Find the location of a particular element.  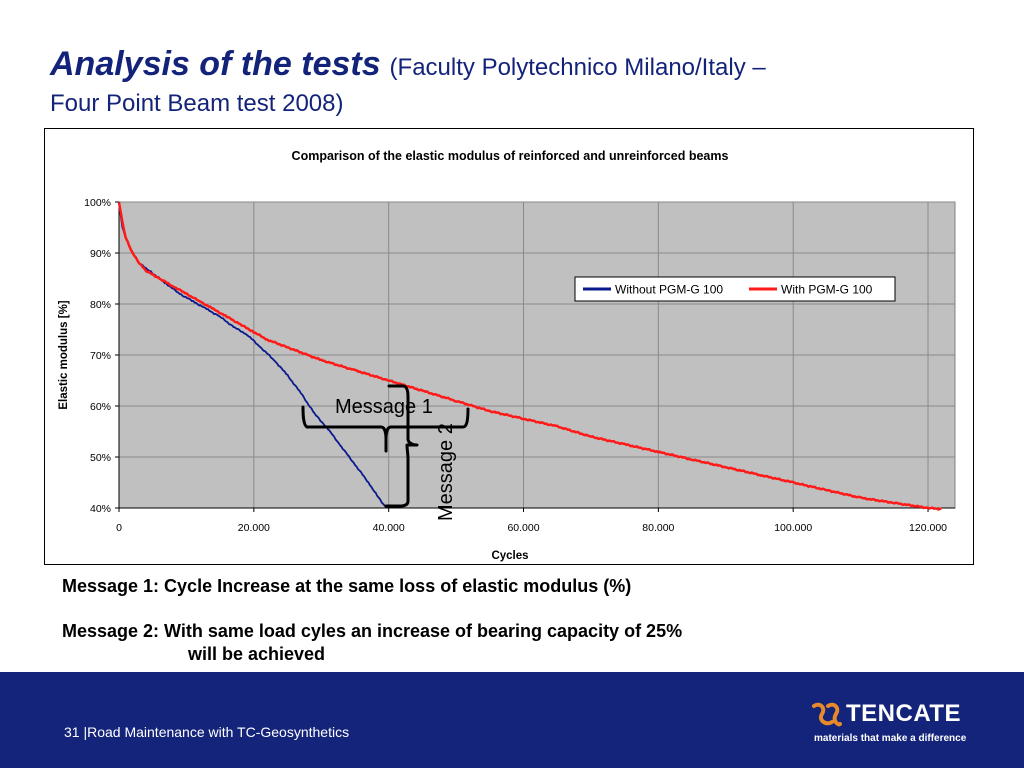

tencate-logo-icon is located at coordinates (827, 714).